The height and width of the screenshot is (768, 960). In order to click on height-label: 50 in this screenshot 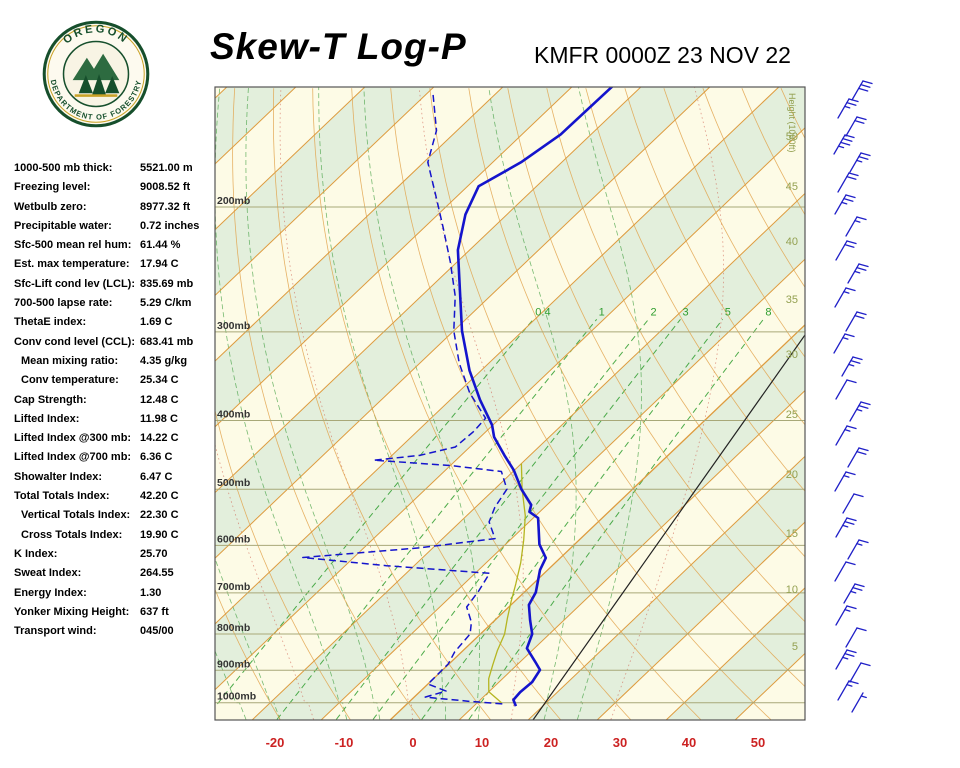, I will do `click(792, 137)`.